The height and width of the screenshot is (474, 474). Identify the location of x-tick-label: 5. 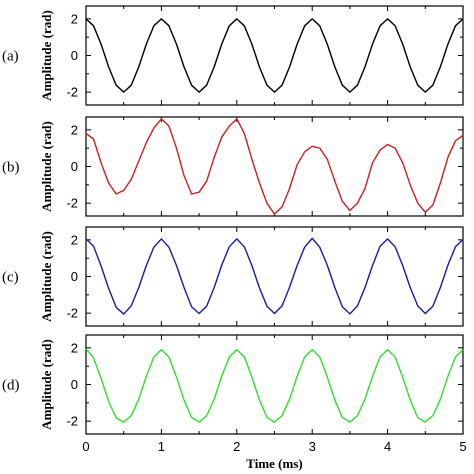
(462, 446).